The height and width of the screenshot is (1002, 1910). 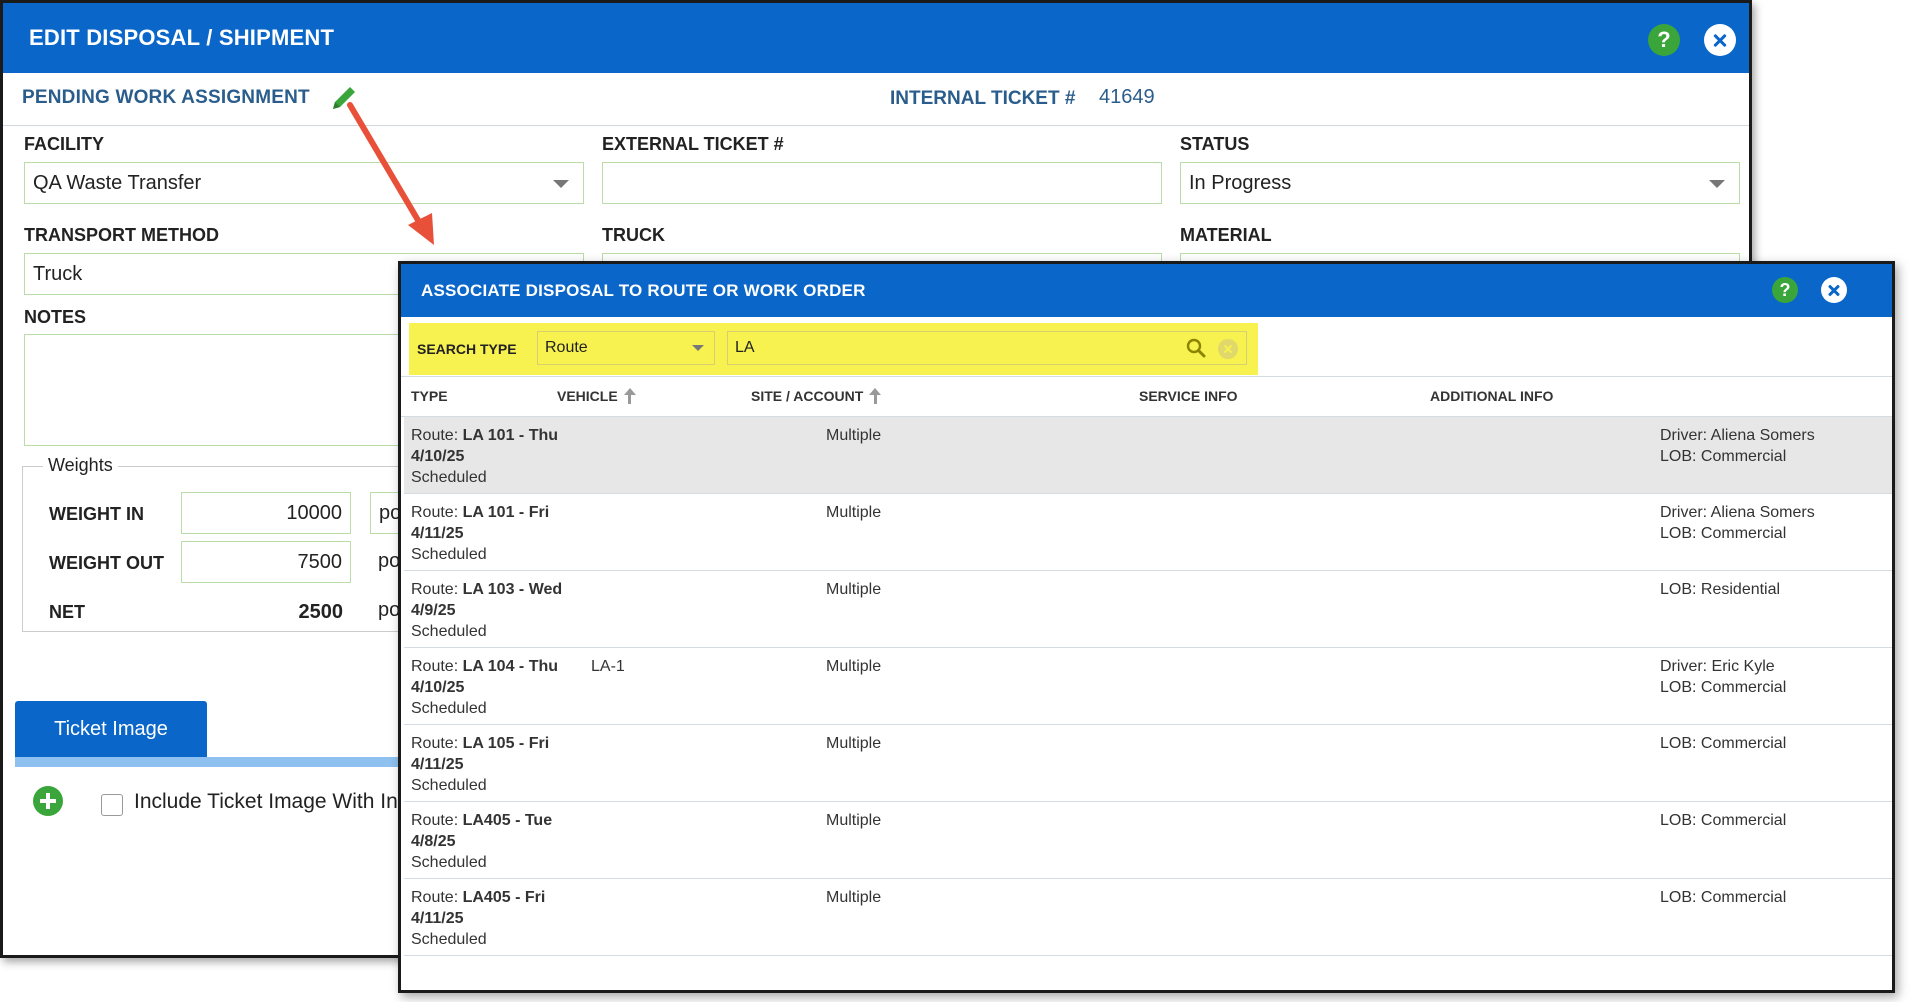 What do you see at coordinates (496, 764) in the screenshot?
I see `type-cell: Route: LA 105 - Fri 4/11/25 Scheduled` at bounding box center [496, 764].